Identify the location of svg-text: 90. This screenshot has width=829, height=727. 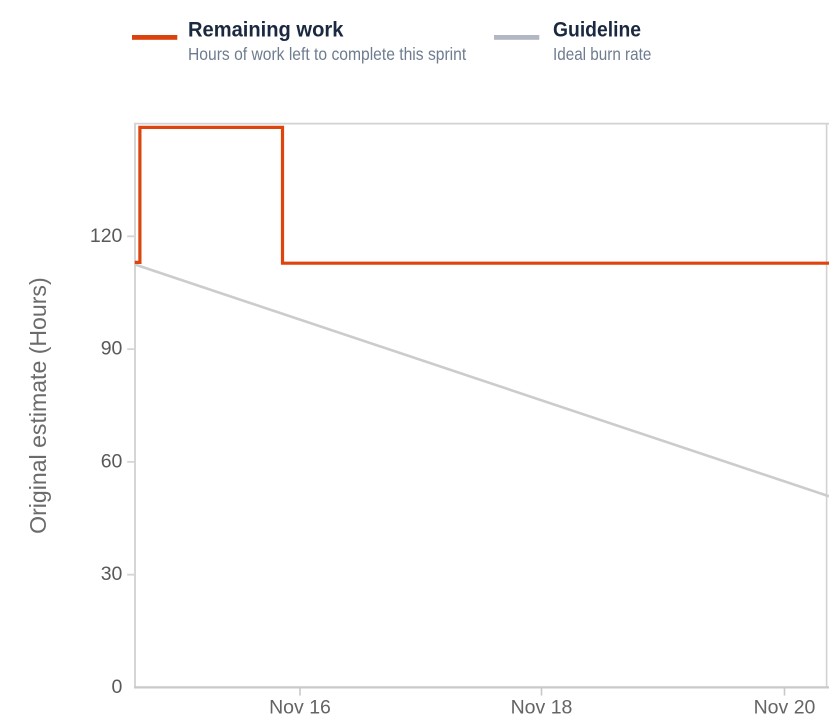
(112, 349).